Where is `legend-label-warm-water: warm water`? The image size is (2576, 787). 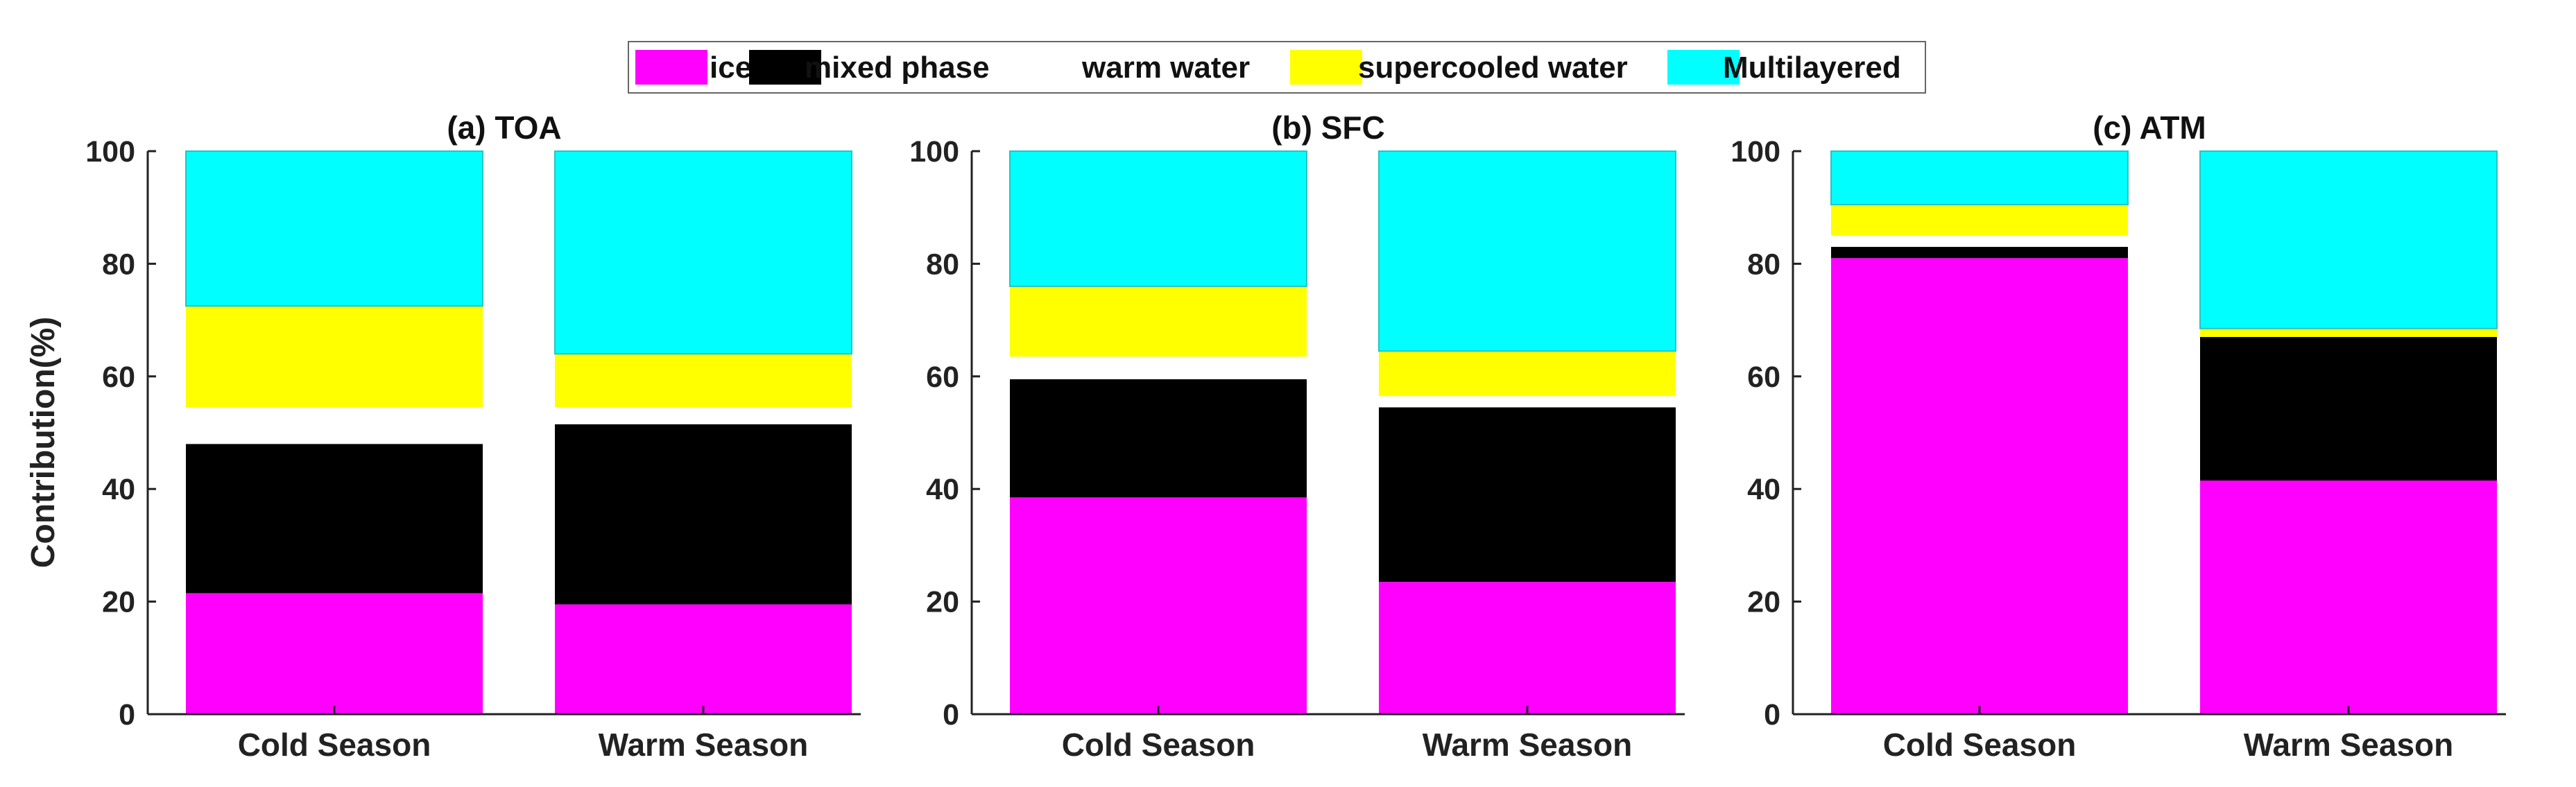
legend-label-warm-water: warm water is located at coordinates (1165, 68).